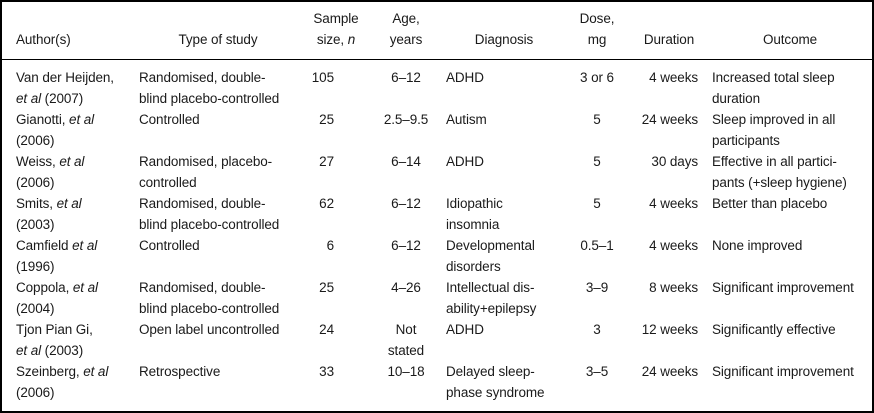  I want to click on text-line: Author(s), so click(43, 39).